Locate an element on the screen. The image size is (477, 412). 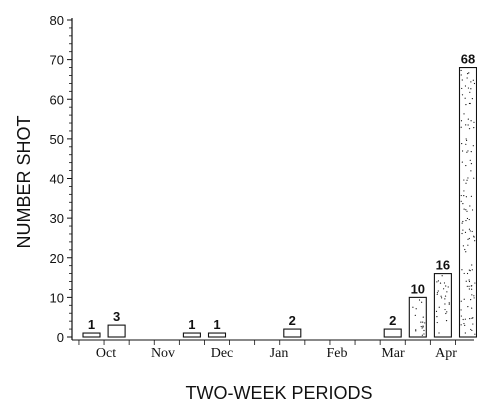
bar-value-label: 68 is located at coordinates (468, 59).